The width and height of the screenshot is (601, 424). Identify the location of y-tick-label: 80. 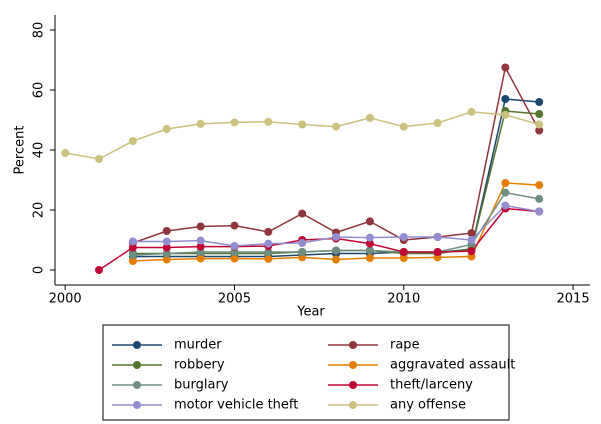
(39, 30).